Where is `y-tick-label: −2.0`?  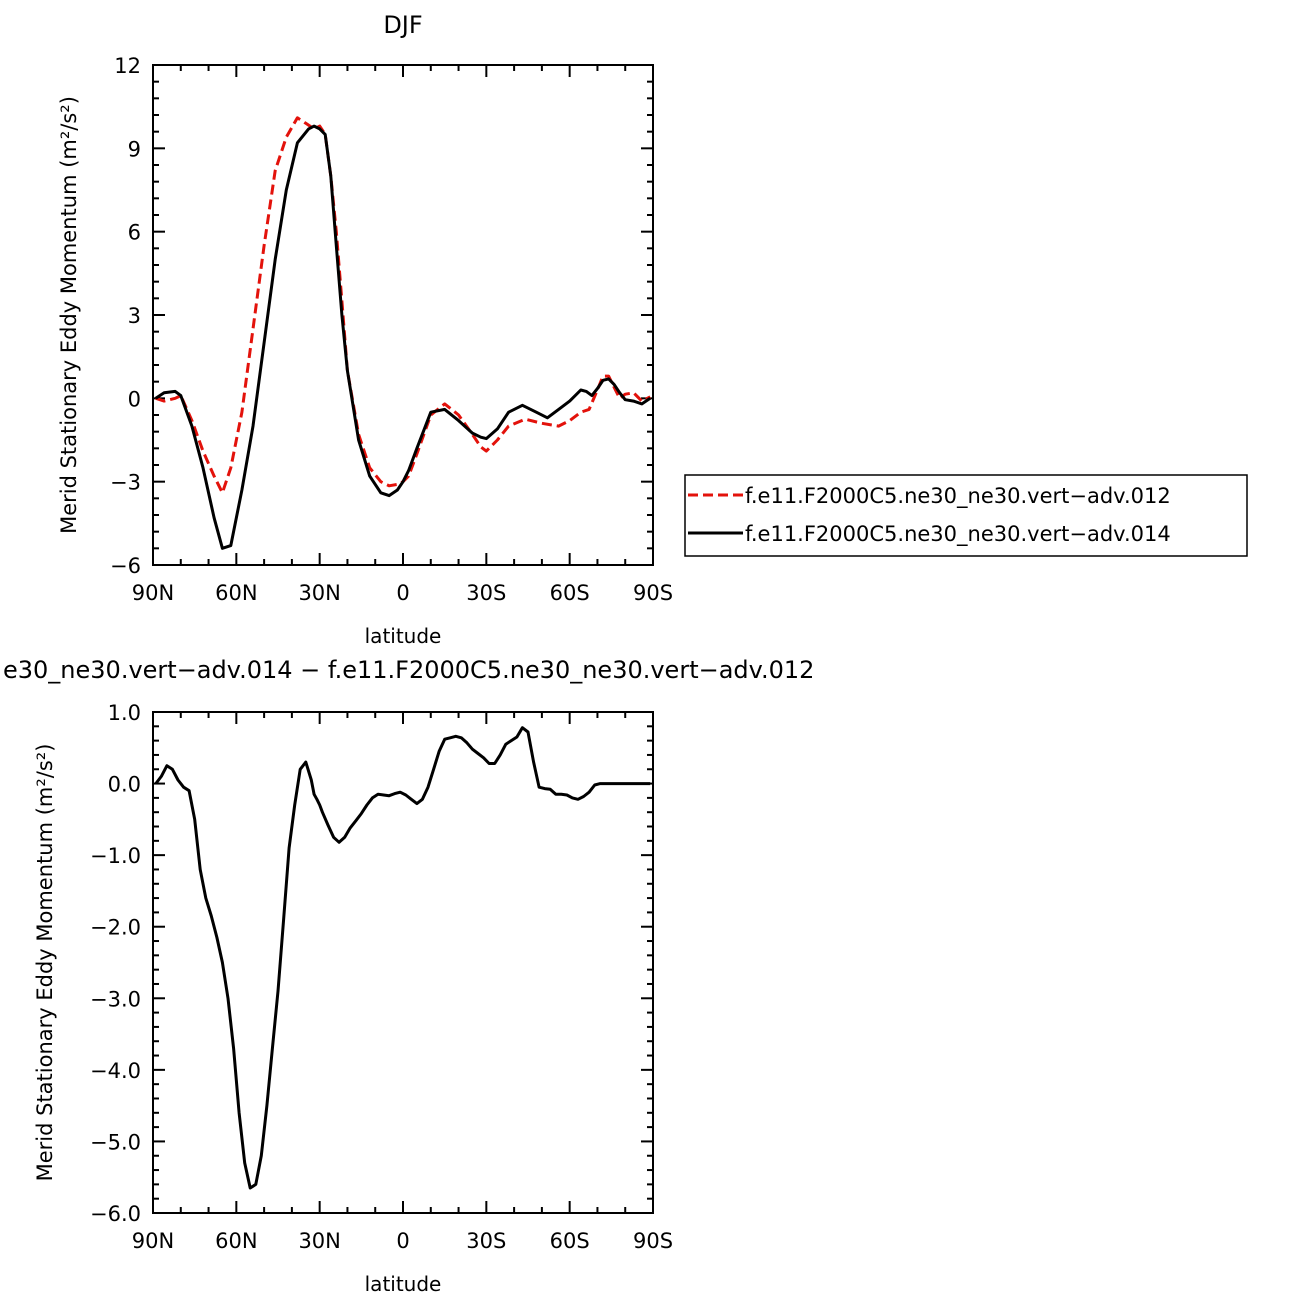 y-tick-label: −2.0 is located at coordinates (115, 928).